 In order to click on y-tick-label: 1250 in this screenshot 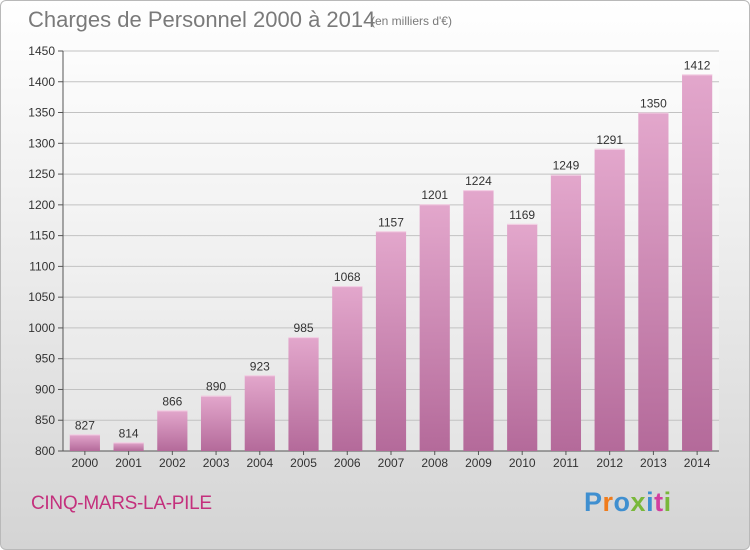, I will do `click(41, 174)`.